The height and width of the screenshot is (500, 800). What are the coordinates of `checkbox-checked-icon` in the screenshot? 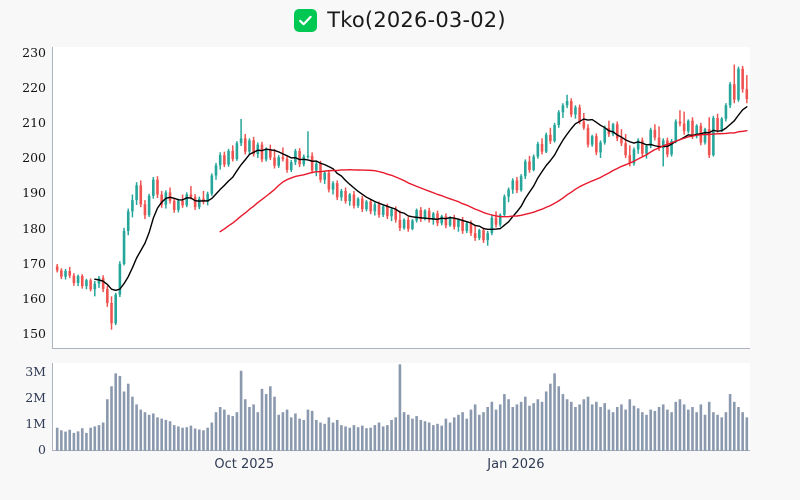 It's located at (306, 20).